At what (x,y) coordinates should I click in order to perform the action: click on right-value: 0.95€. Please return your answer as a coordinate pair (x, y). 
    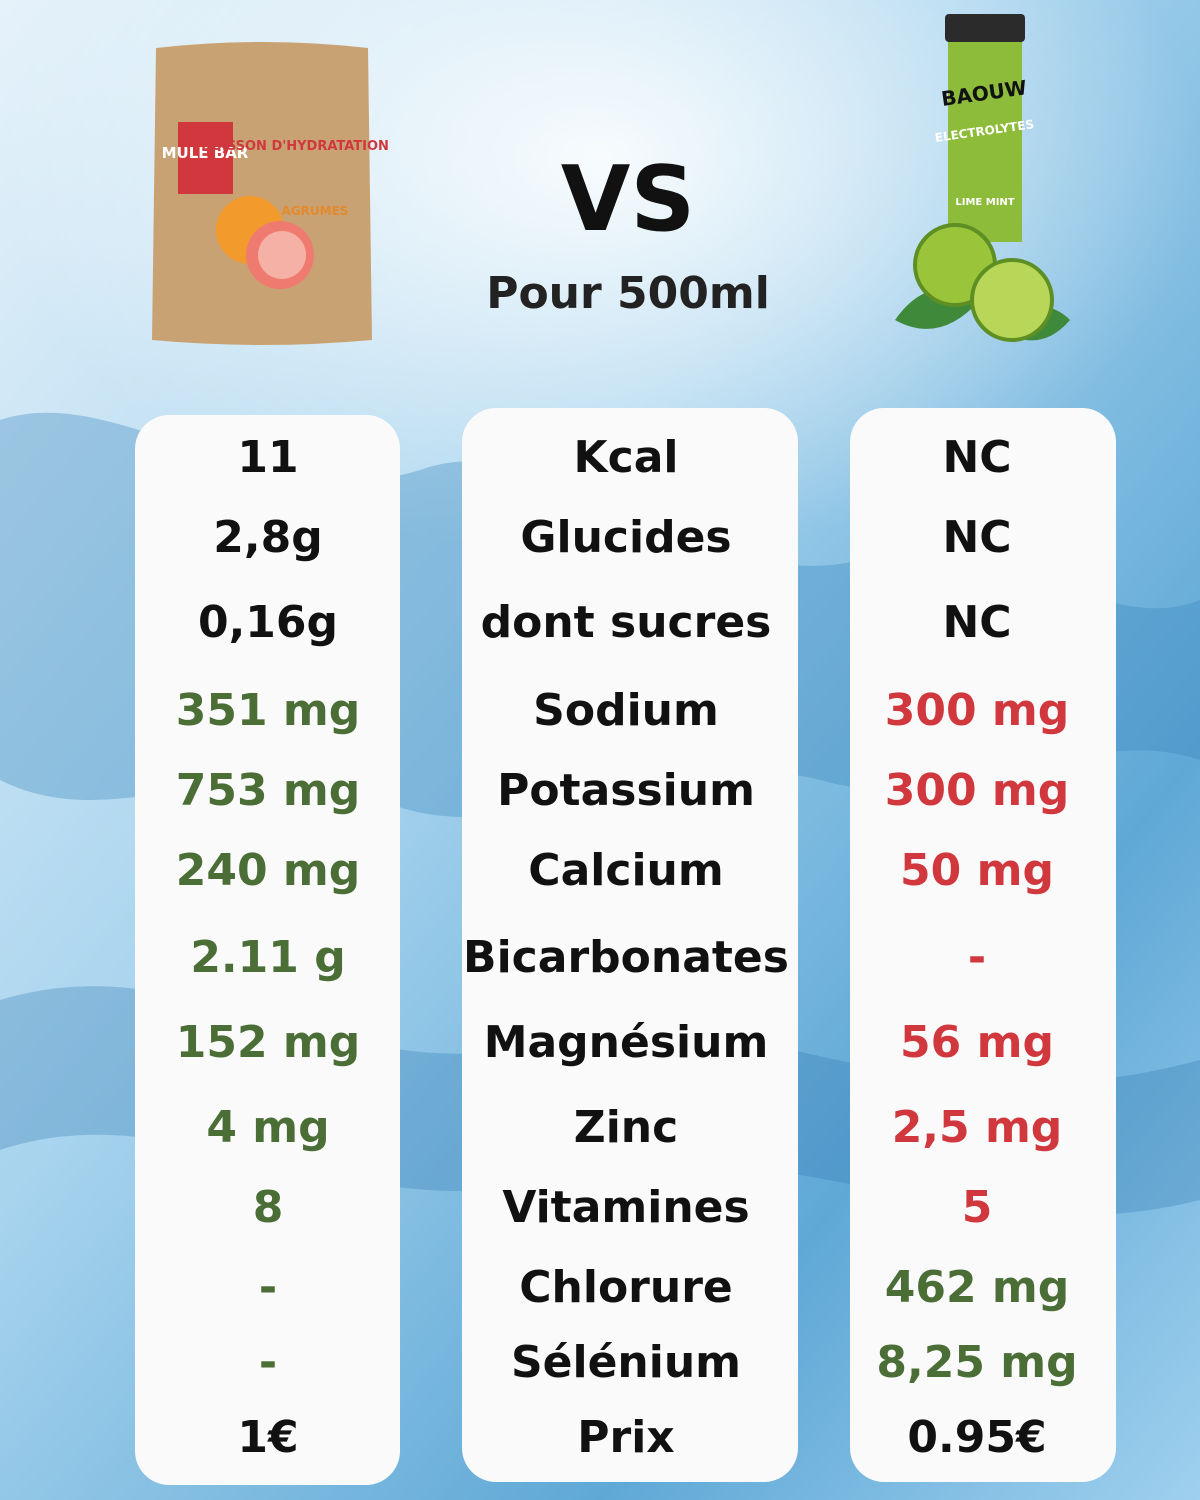
    Looking at the image, I should click on (976, 1437).